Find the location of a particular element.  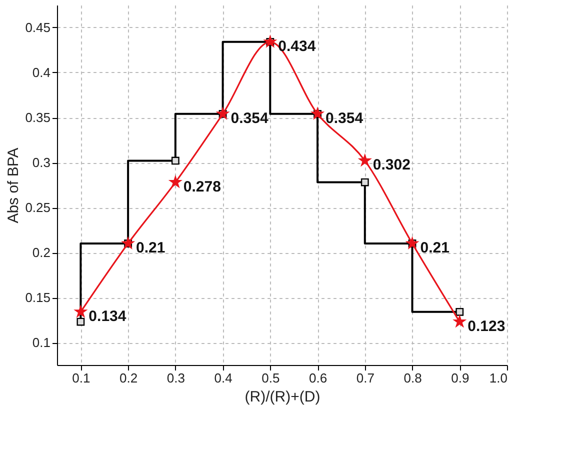

data-label: 0.134 is located at coordinates (107, 316).